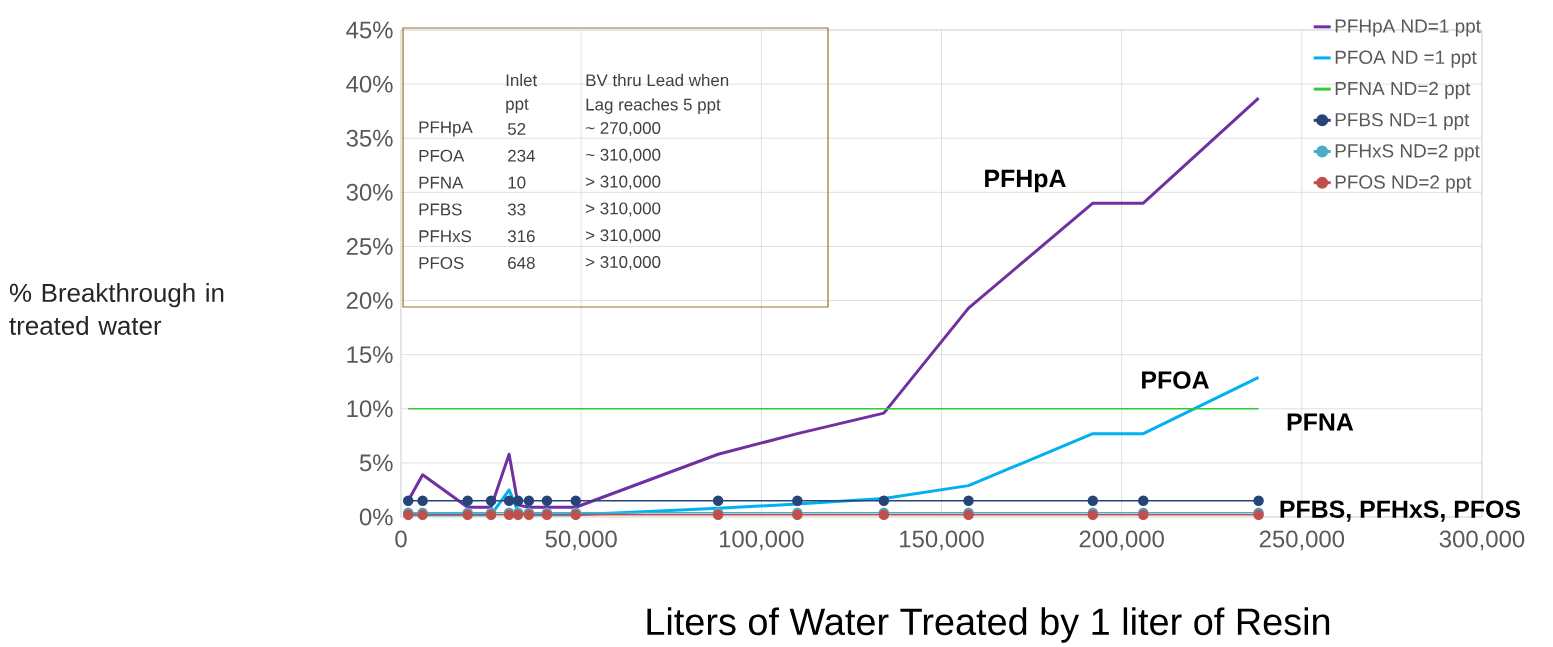 The height and width of the screenshot is (647, 1553). I want to click on y-tick-label: 40%, so click(369, 84).